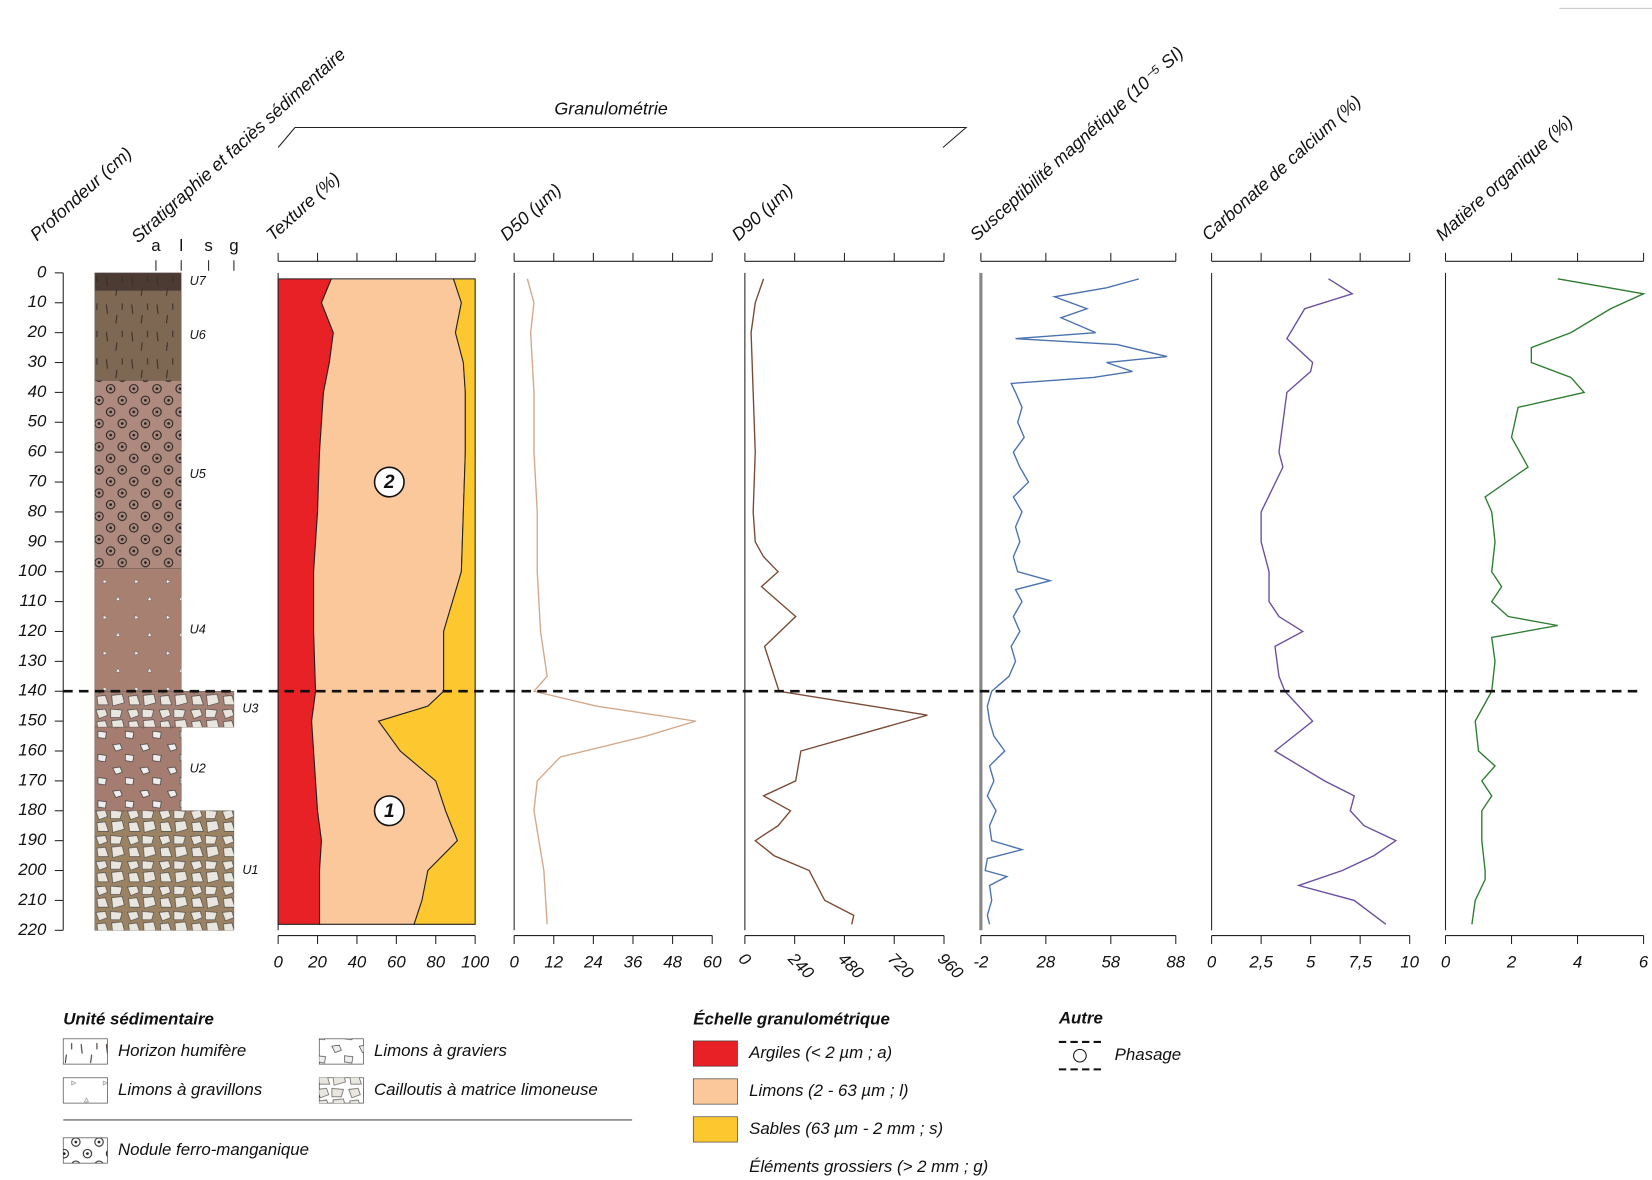  What do you see at coordinates (32, 570) in the screenshot?
I see `depth-tick-label: 100` at bounding box center [32, 570].